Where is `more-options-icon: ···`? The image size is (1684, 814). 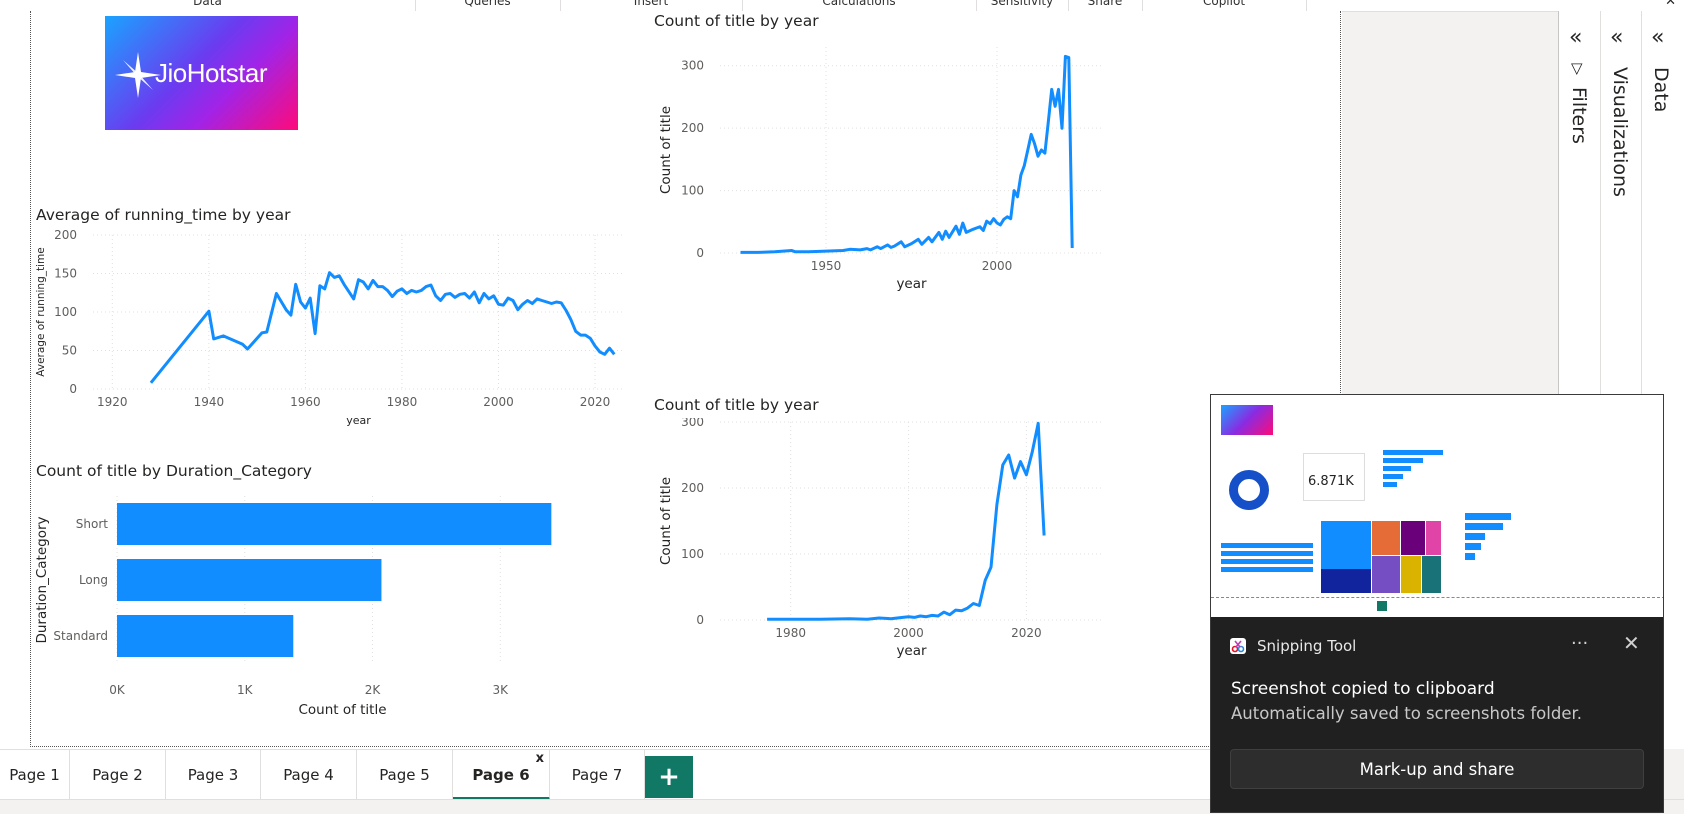
more-options-icon: ··· is located at coordinates (1580, 643).